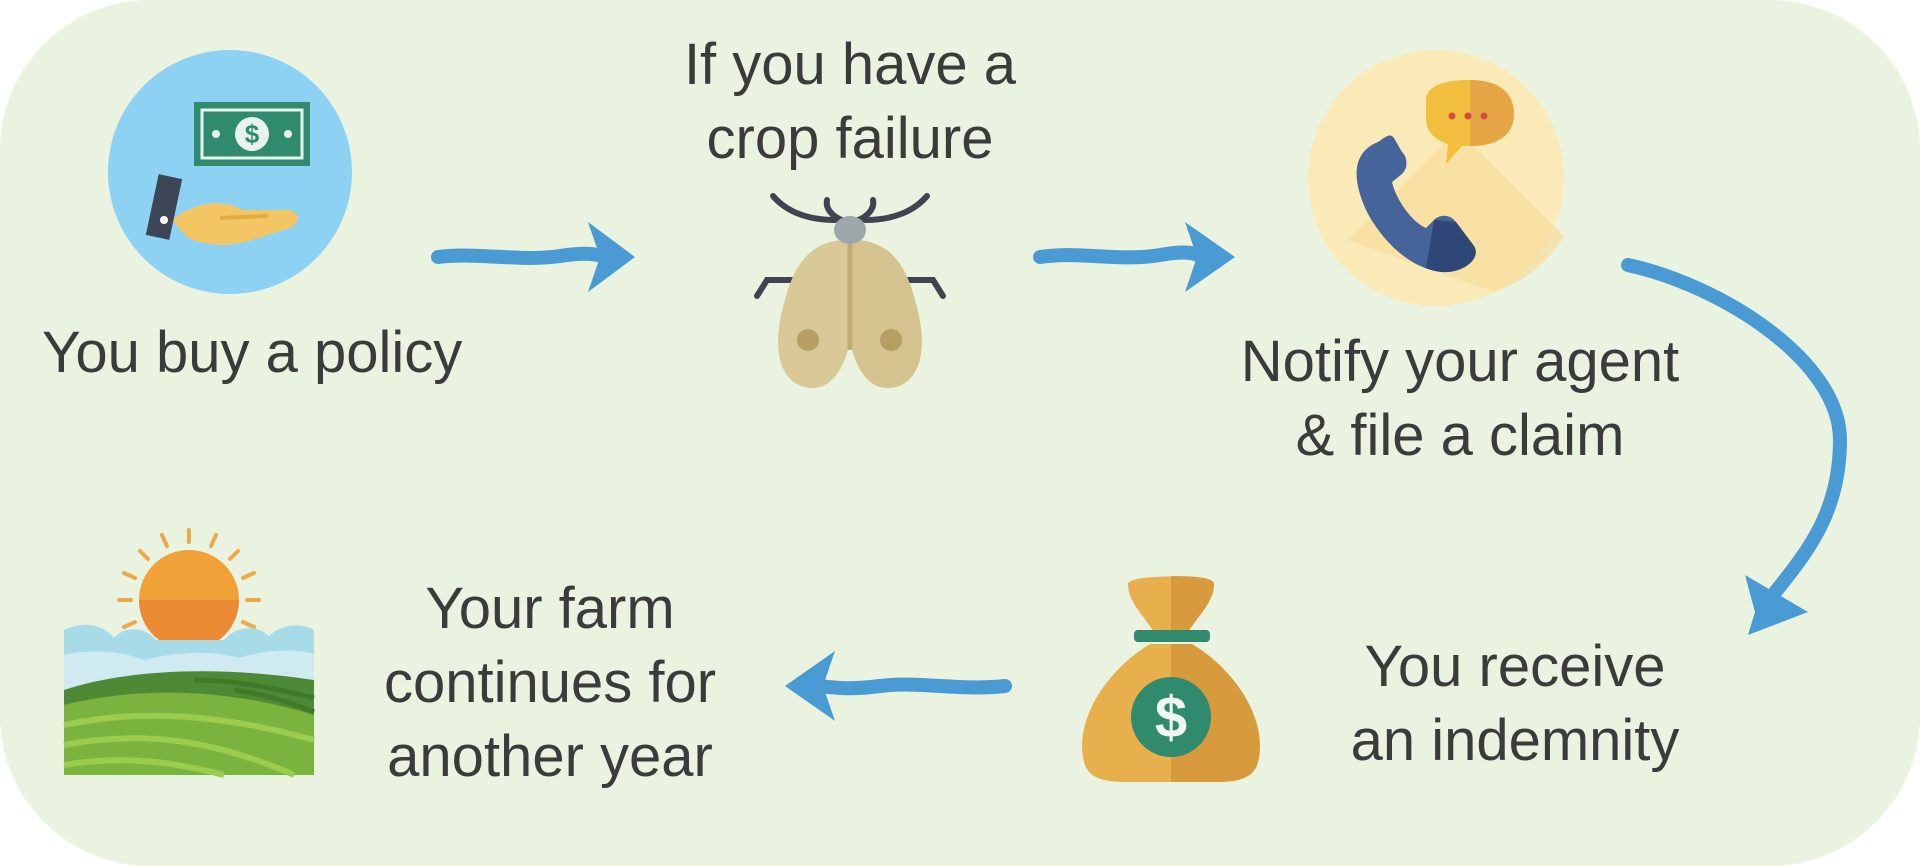  I want to click on label-crop-failure: If you have a crop failure, so click(850, 102).